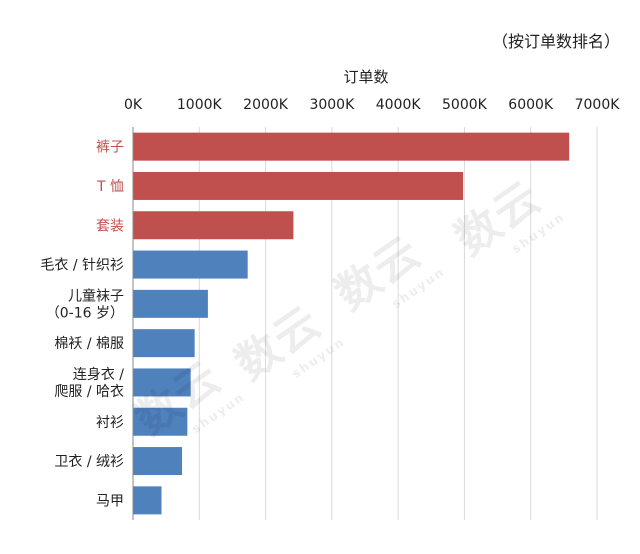 This screenshot has width=640, height=554. What do you see at coordinates (465, 105) in the screenshot?
I see `x-tick-label: 5000K` at bounding box center [465, 105].